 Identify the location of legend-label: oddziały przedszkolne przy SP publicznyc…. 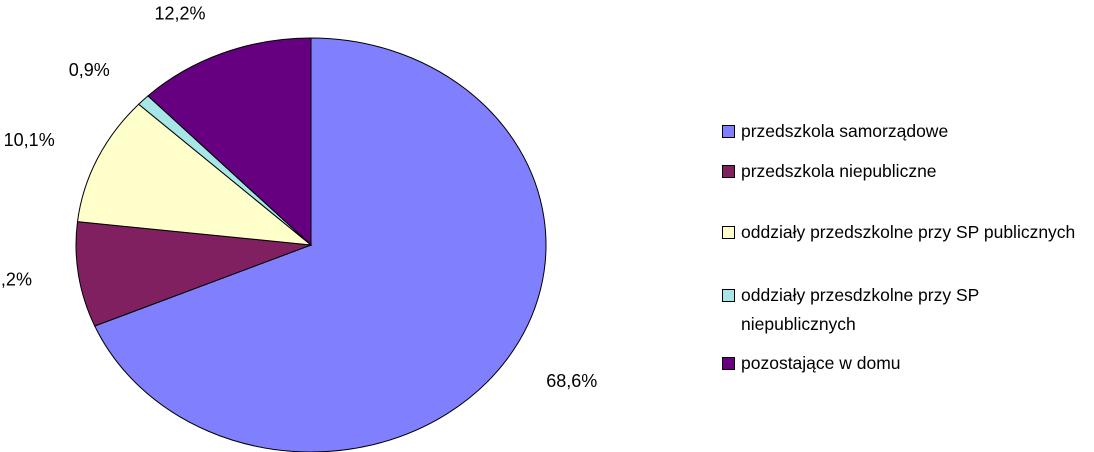
(908, 232).